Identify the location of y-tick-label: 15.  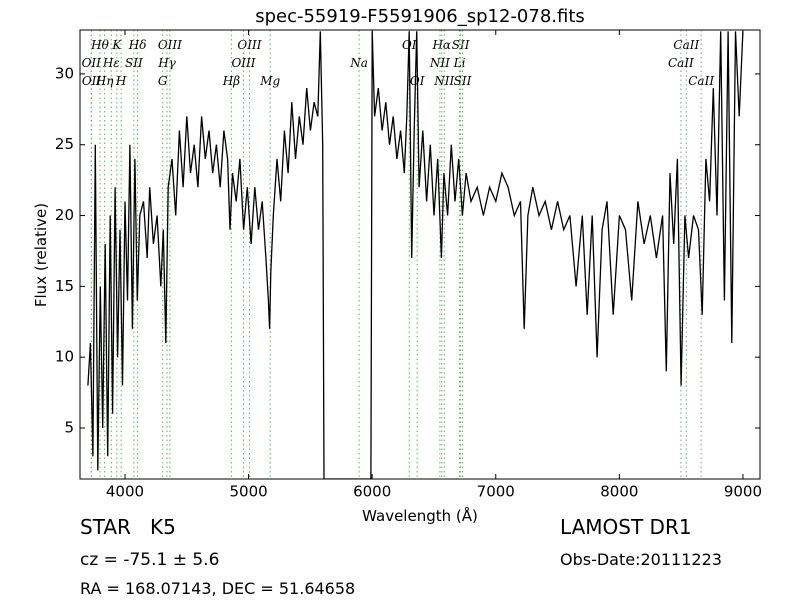
(64, 286).